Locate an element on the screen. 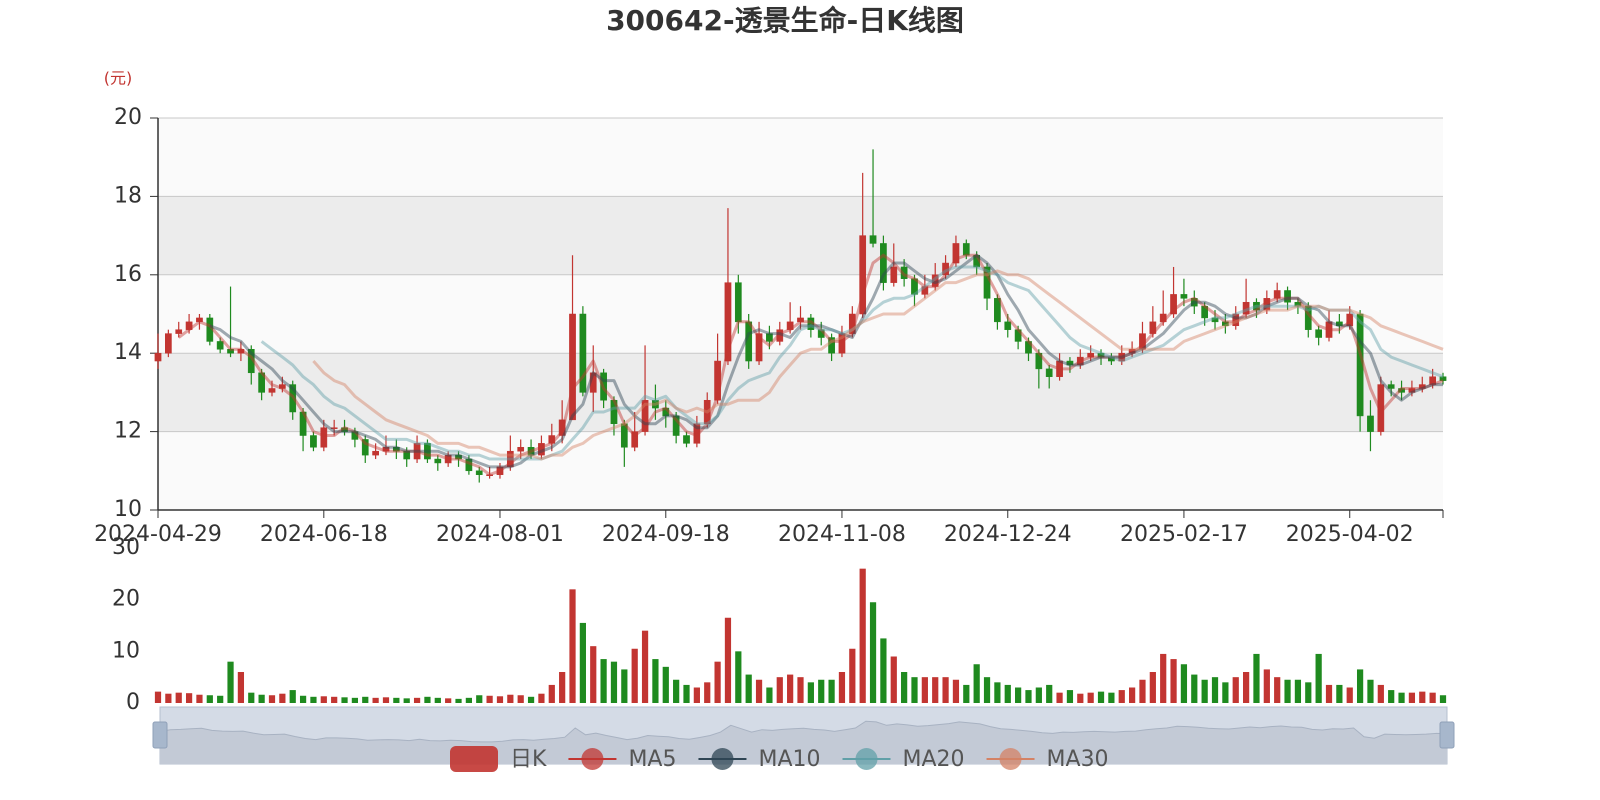 The width and height of the screenshot is (1600, 800). y-tick-label: 20 is located at coordinates (128, 117).